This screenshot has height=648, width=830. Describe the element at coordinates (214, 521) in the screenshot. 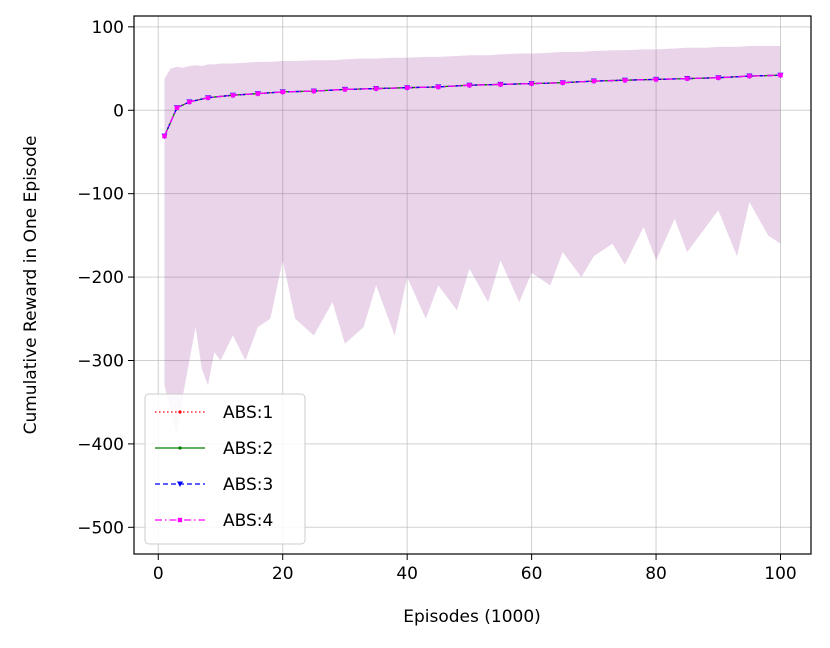

I see `legend-entry: ABS:4` at that location.